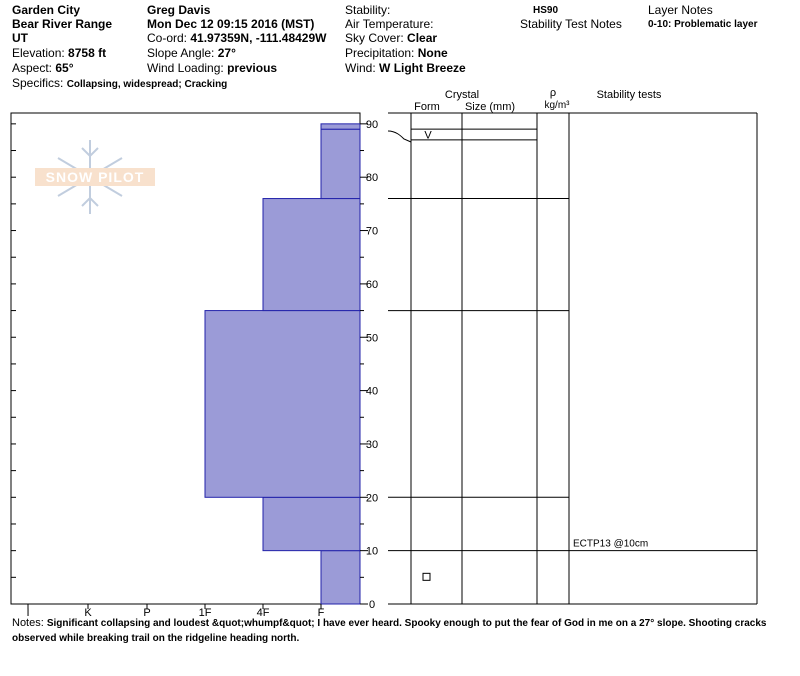 This screenshot has height=676, width=800. What do you see at coordinates (546, 10) in the screenshot?
I see `snow-height: HS90` at bounding box center [546, 10].